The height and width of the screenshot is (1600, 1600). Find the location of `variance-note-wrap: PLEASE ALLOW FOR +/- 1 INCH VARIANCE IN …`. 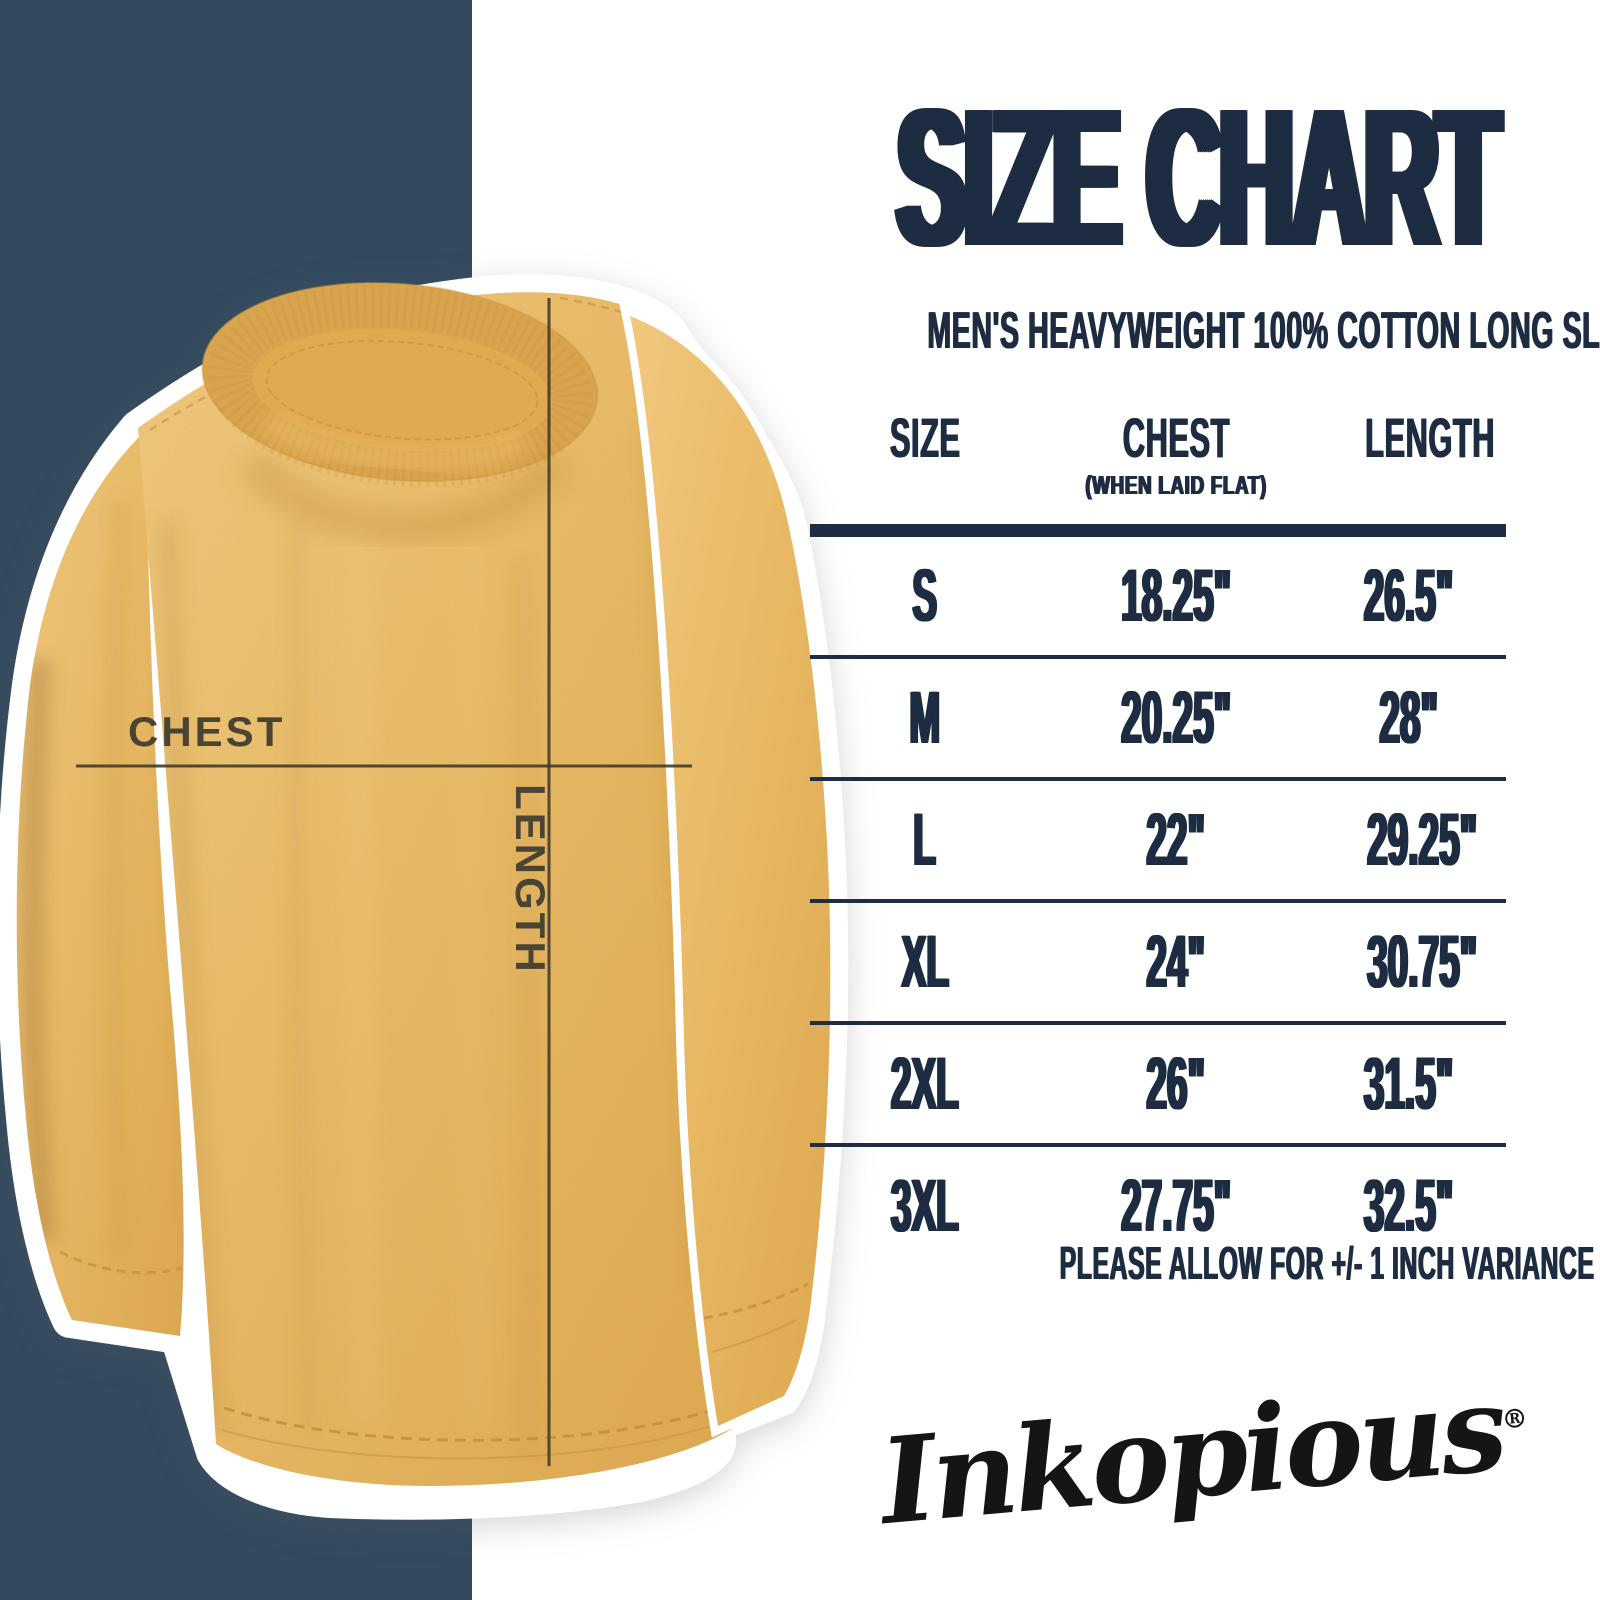

variance-note-wrap: PLEASE ALLOW FOR +/- 1 INCH VARIANCE IN … is located at coordinates (1195, 1269).